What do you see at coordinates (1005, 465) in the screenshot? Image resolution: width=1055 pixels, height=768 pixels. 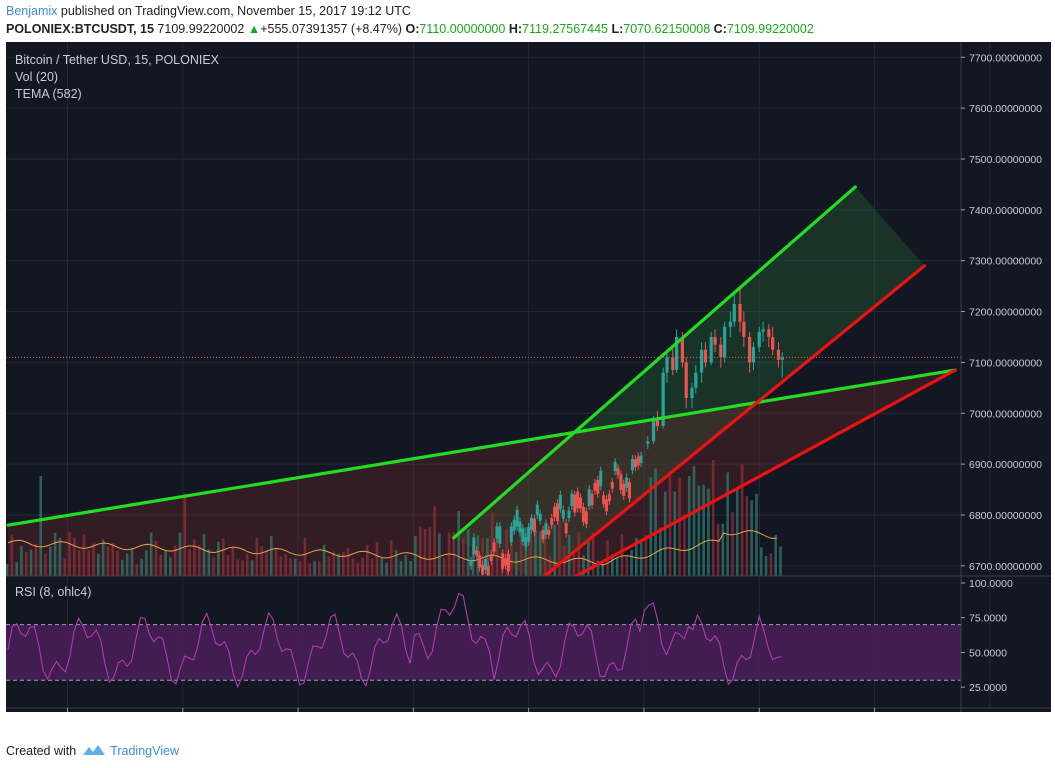 I see `price-tick-label: 6900.00000000` at bounding box center [1005, 465].